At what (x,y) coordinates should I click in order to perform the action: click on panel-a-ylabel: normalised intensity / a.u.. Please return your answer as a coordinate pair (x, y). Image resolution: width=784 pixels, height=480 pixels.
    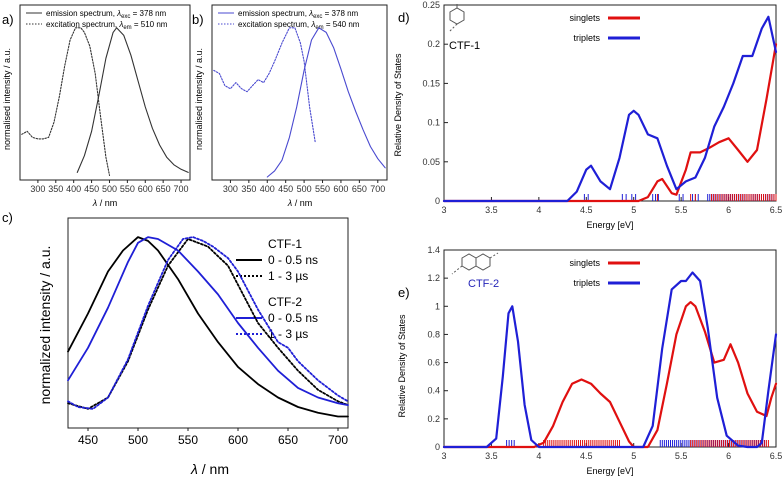
    Looking at the image, I should click on (7, 99).